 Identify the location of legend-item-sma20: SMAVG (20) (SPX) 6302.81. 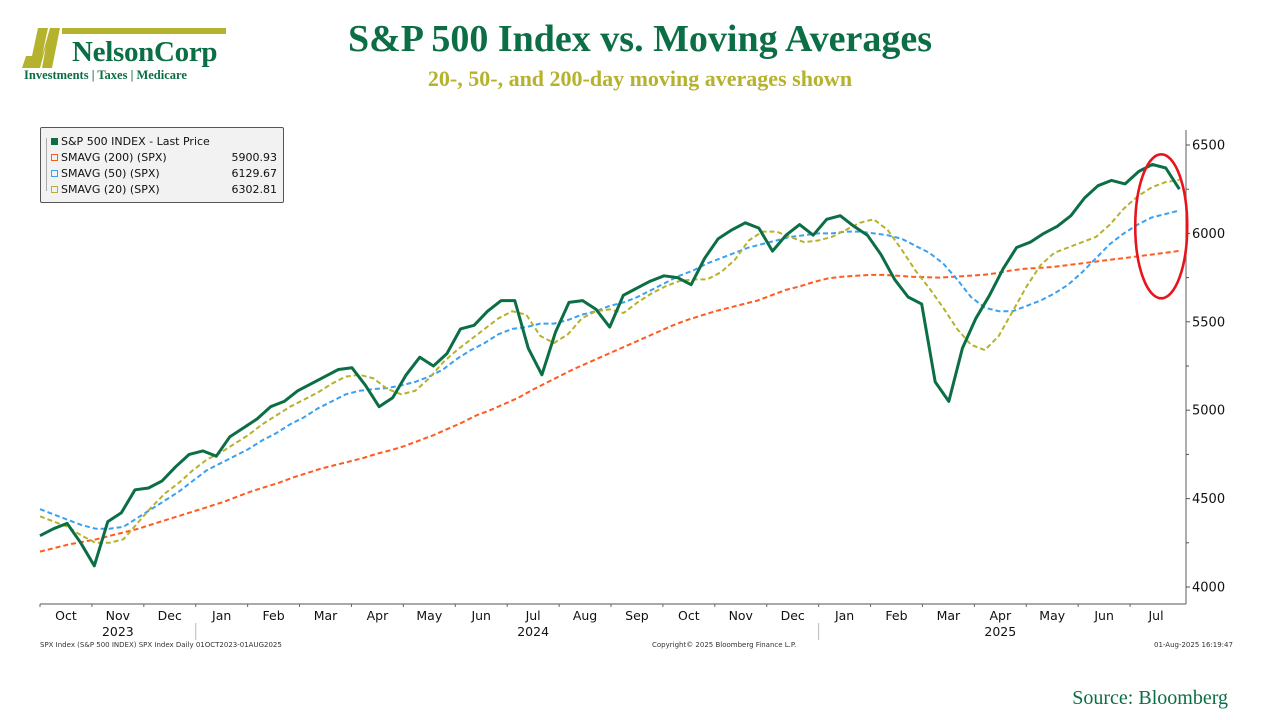
(164, 189).